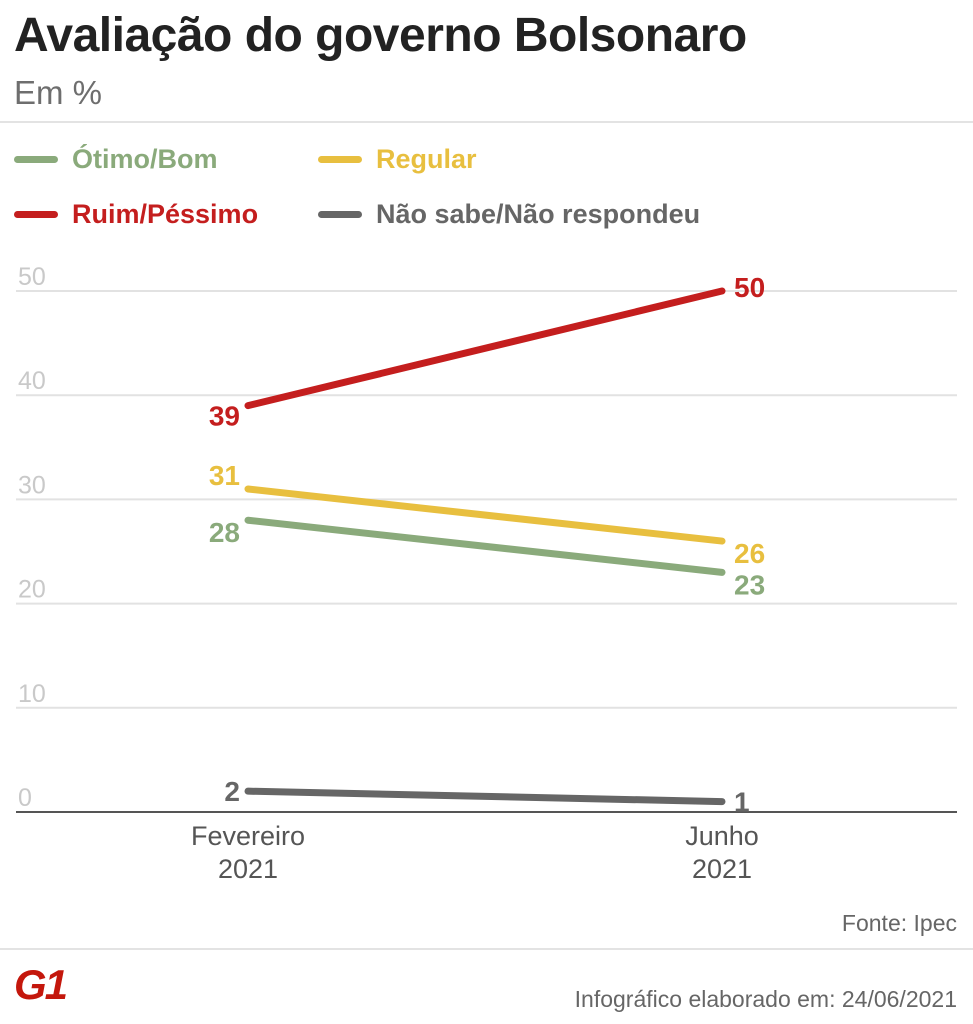 The height and width of the screenshot is (1024, 973). I want to click on svg-text: G1, so click(40, 983).